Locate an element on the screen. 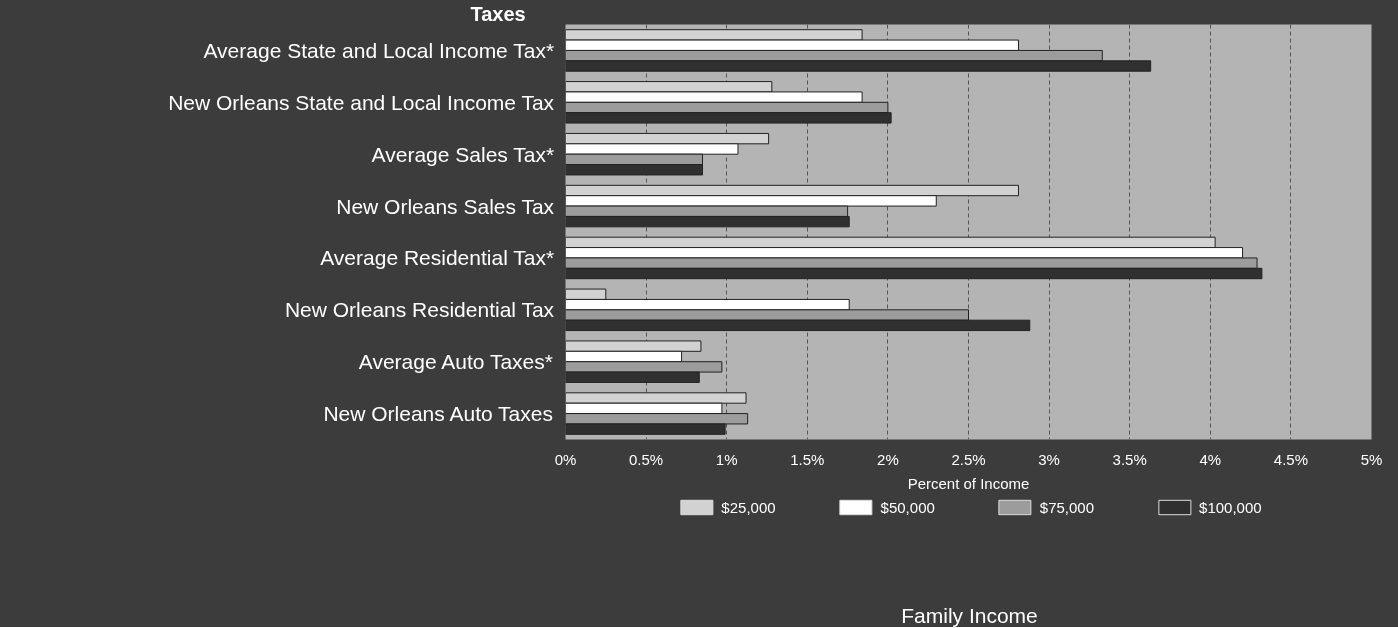 The image size is (1398, 628). x-tick-label: 4% is located at coordinates (1210, 459).